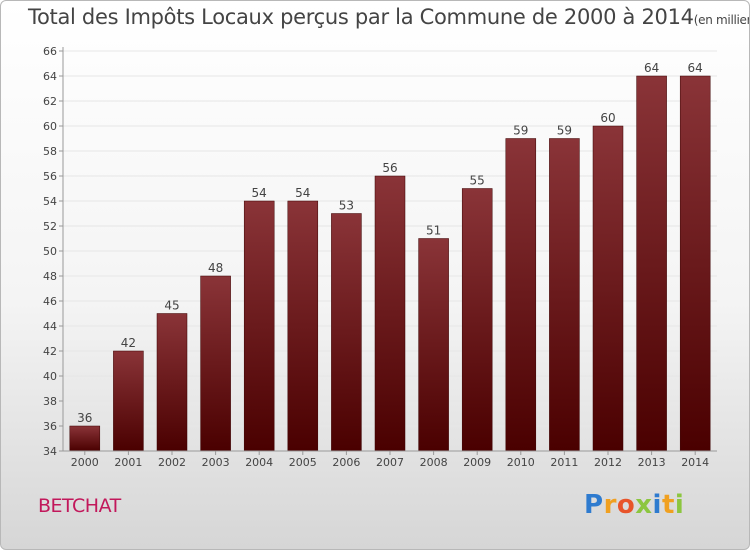 The width and height of the screenshot is (750, 550). I want to click on x-tick-label: 2008, so click(434, 462).